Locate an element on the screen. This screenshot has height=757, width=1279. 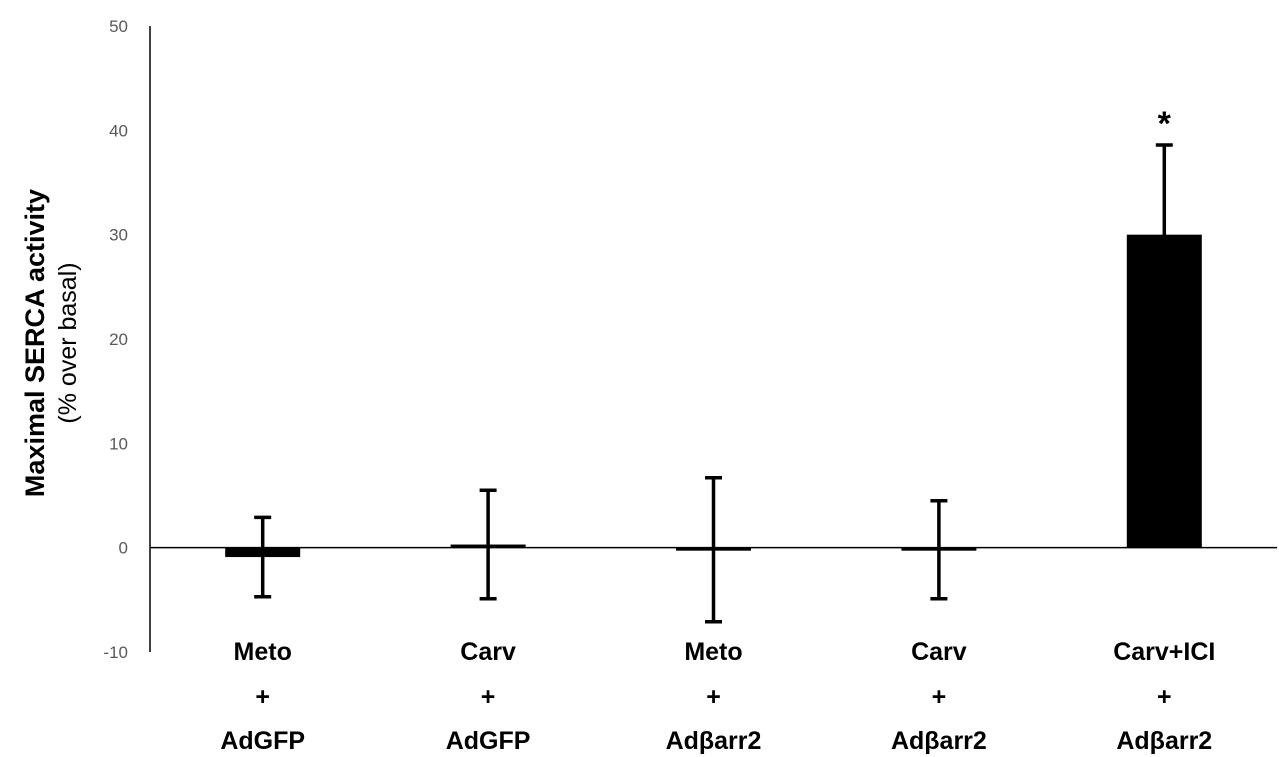
y-tick-label: 40 is located at coordinates (118, 130).